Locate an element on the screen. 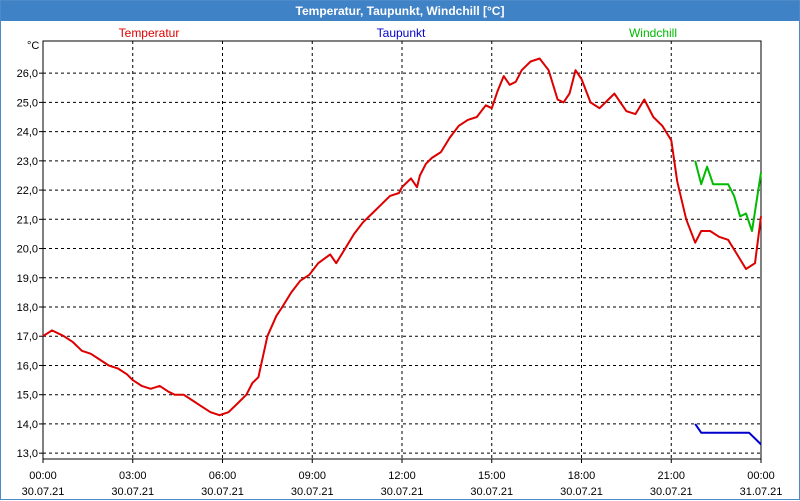 The height and width of the screenshot is (501, 800). y-tick-label: 15,0 is located at coordinates (27, 396).